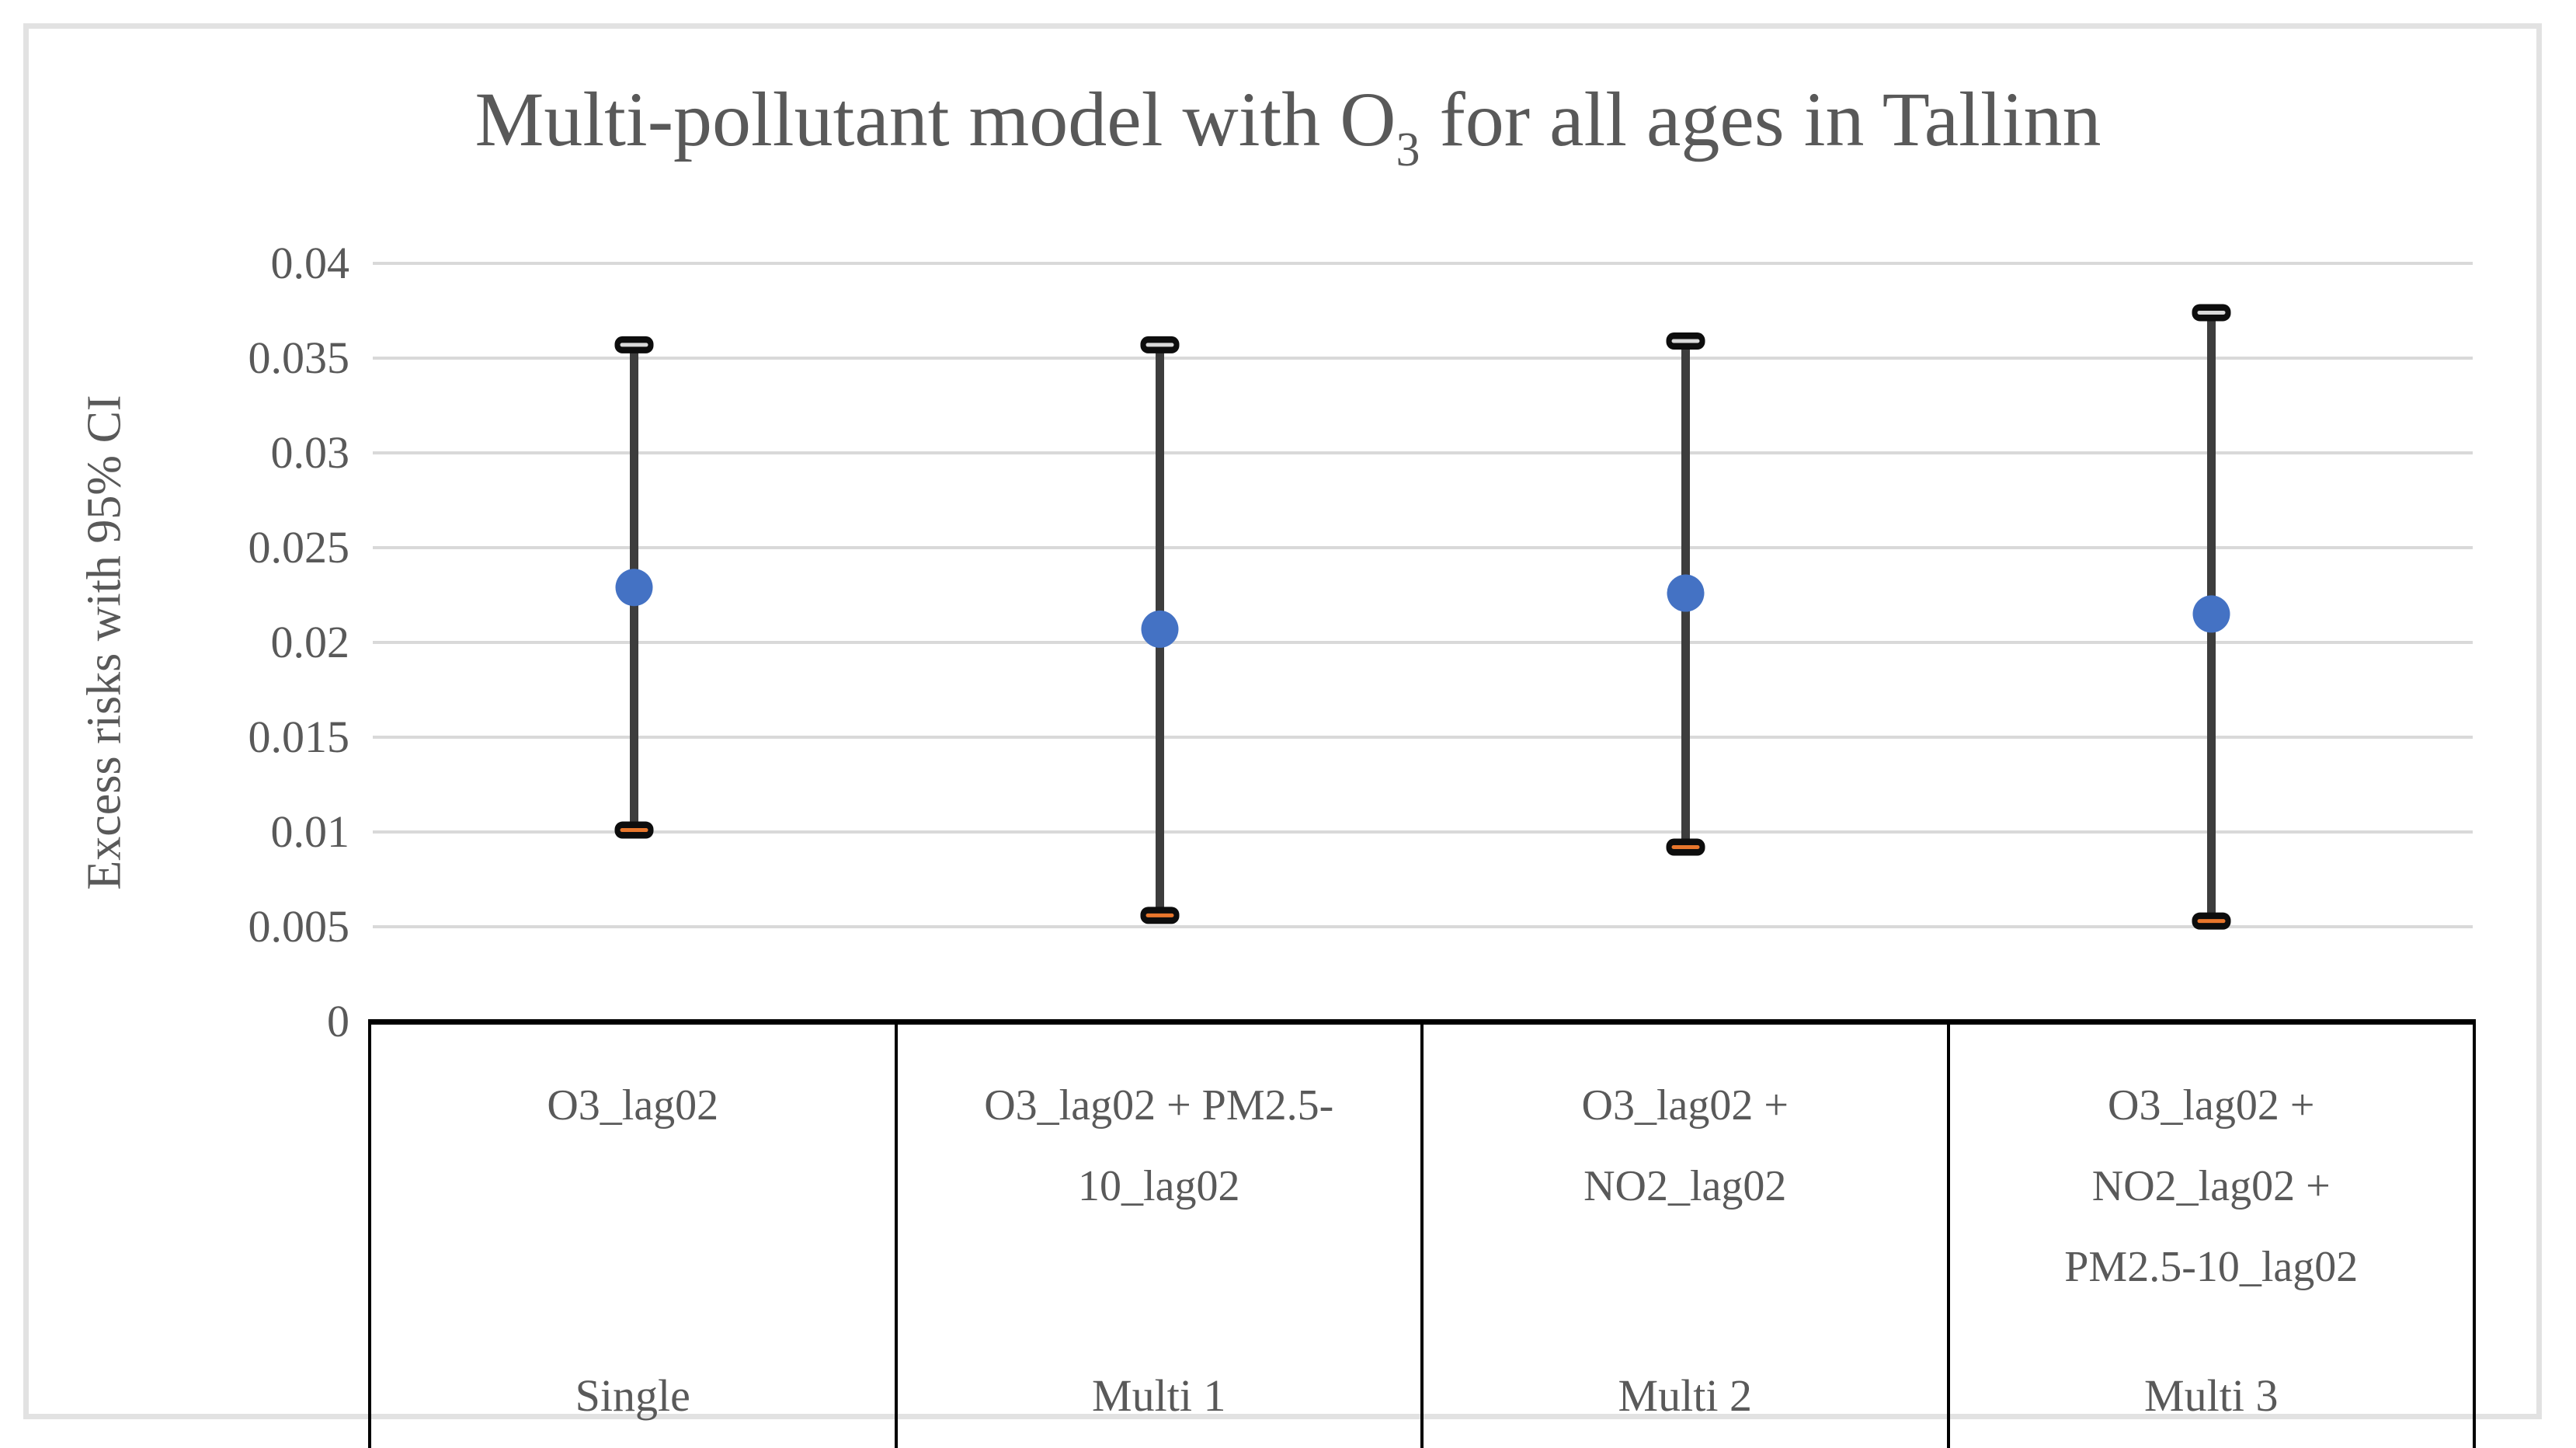 The width and height of the screenshot is (2576, 1448). What do you see at coordinates (299, 926) in the screenshot?
I see `y-tick-label: 0.005` at bounding box center [299, 926].